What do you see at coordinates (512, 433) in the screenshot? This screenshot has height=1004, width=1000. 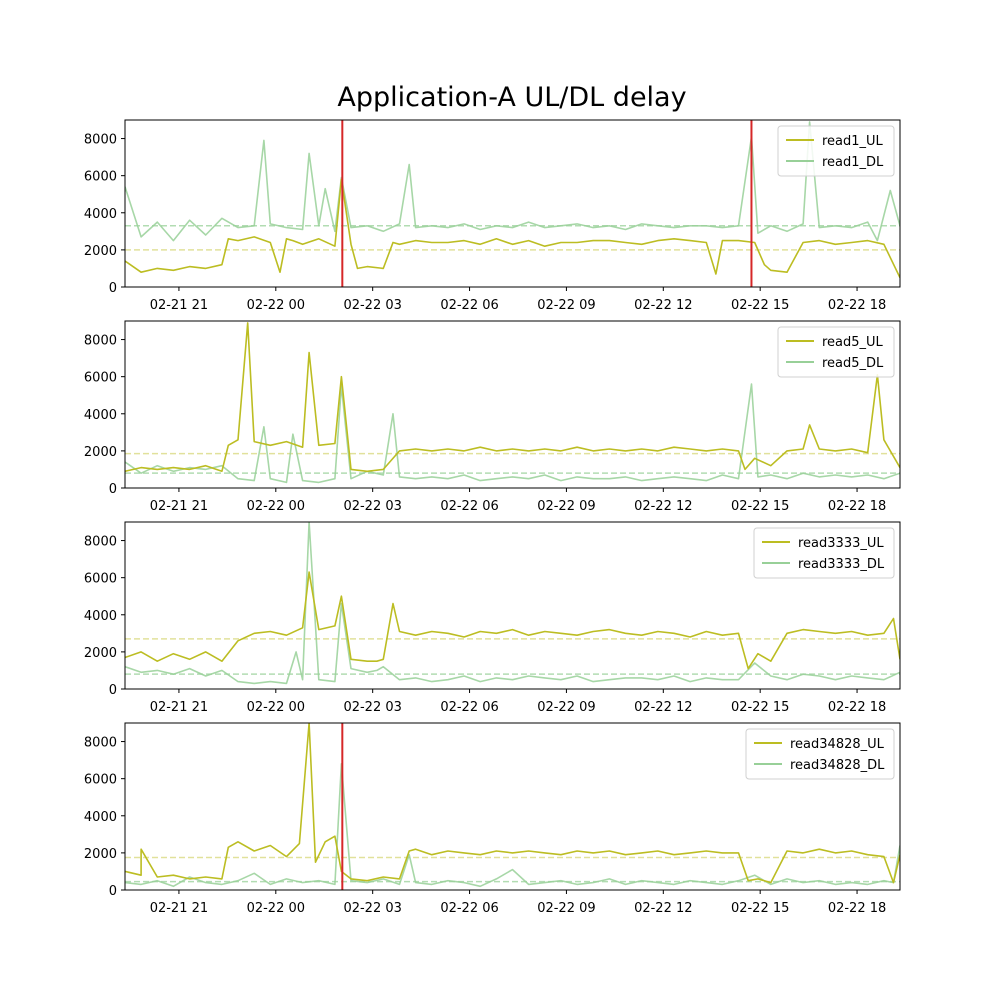 I see `series-line-read5_DL` at bounding box center [512, 433].